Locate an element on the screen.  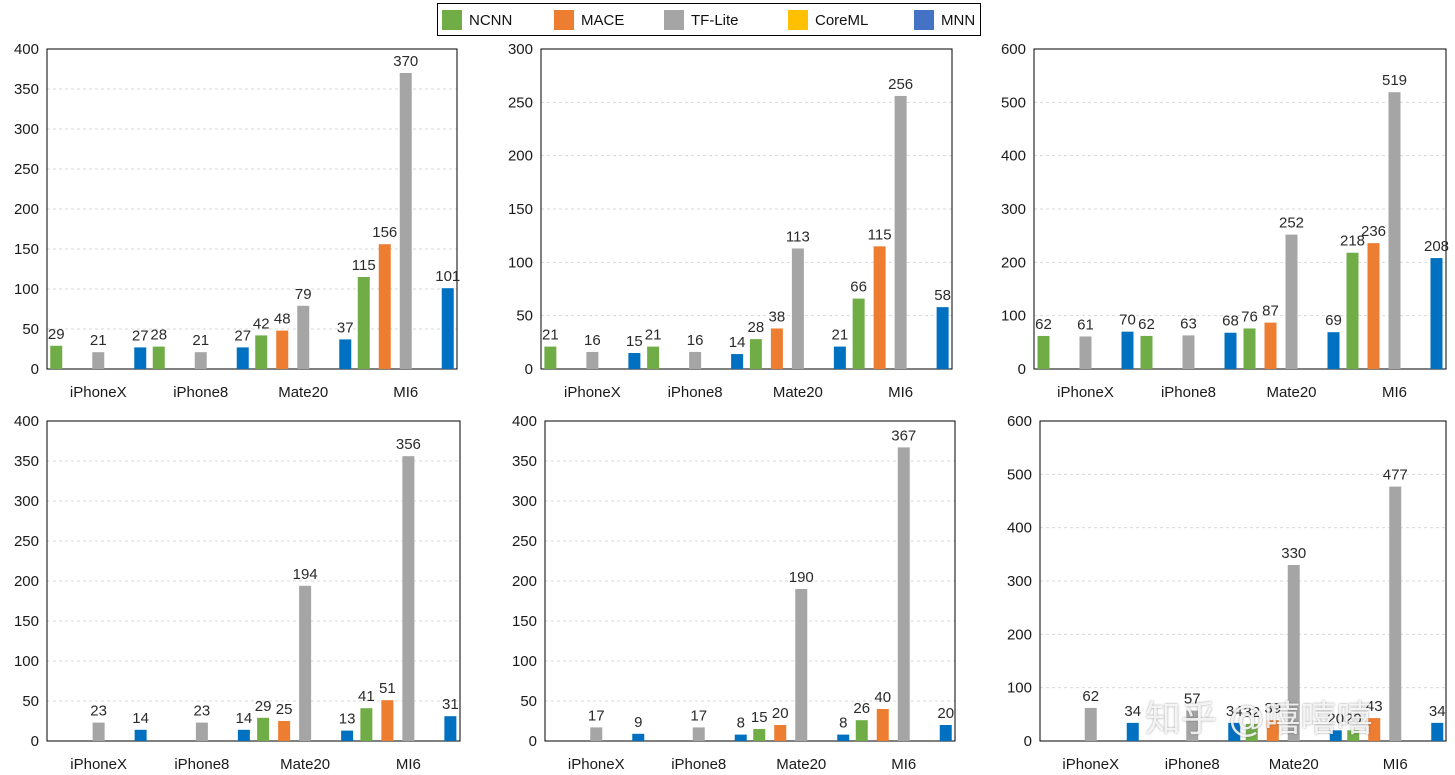
x-tick-label: iPhoneX is located at coordinates (1085, 392).